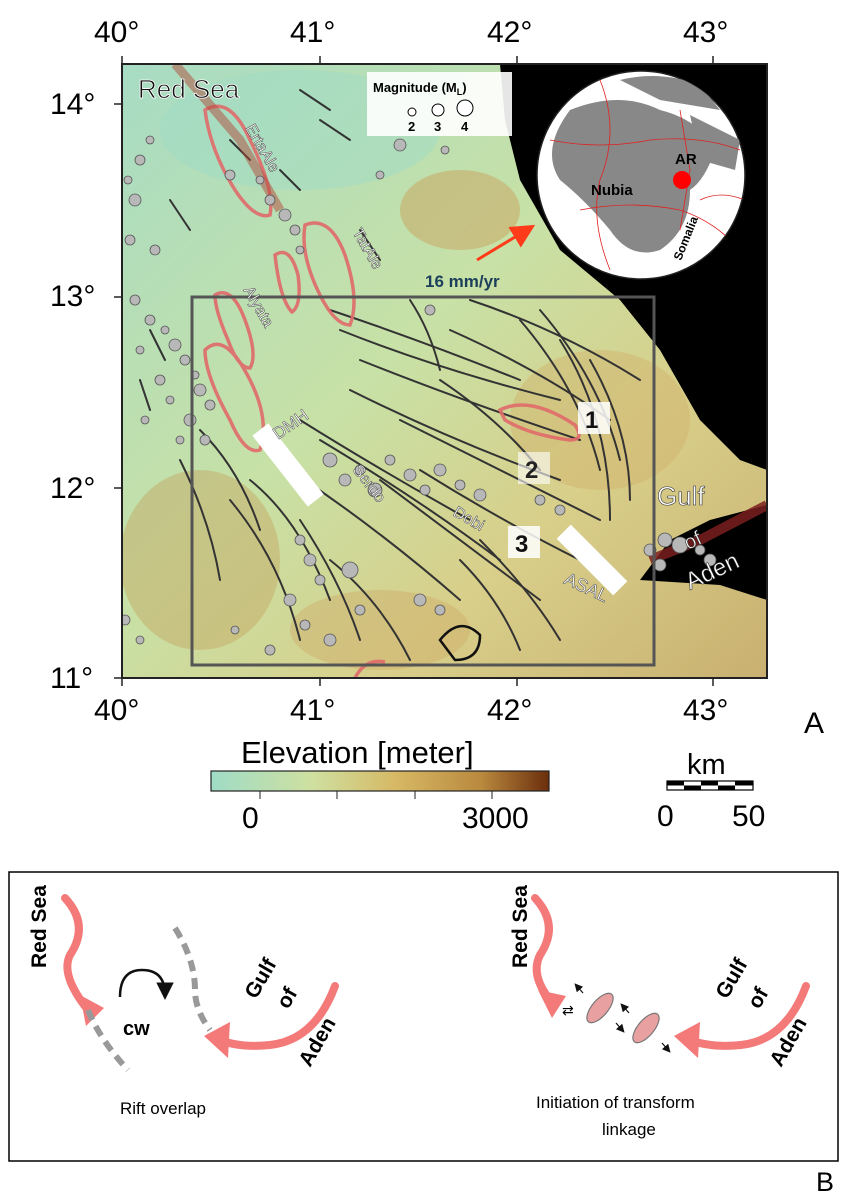 Image resolution: width=841 pixels, height=1197 pixels. Describe the element at coordinates (116, 710) in the screenshot. I see `bottom-tick-40: 40°` at that location.